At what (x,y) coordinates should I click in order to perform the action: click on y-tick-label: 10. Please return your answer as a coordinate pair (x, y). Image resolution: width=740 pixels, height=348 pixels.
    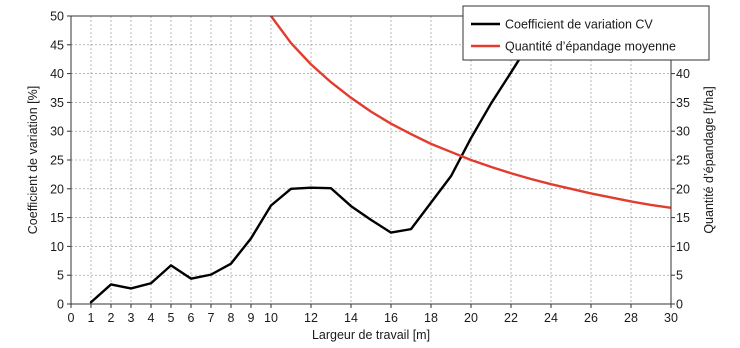
    Looking at the image, I should click on (57, 247).